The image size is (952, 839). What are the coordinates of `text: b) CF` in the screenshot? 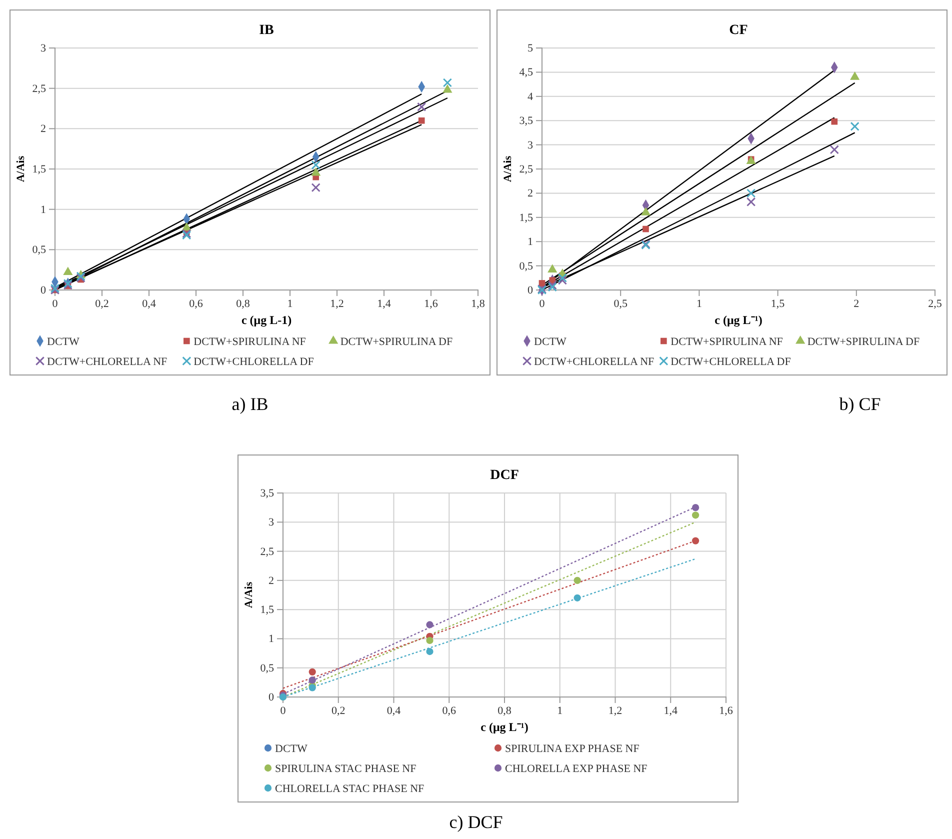 It's located at (860, 404).